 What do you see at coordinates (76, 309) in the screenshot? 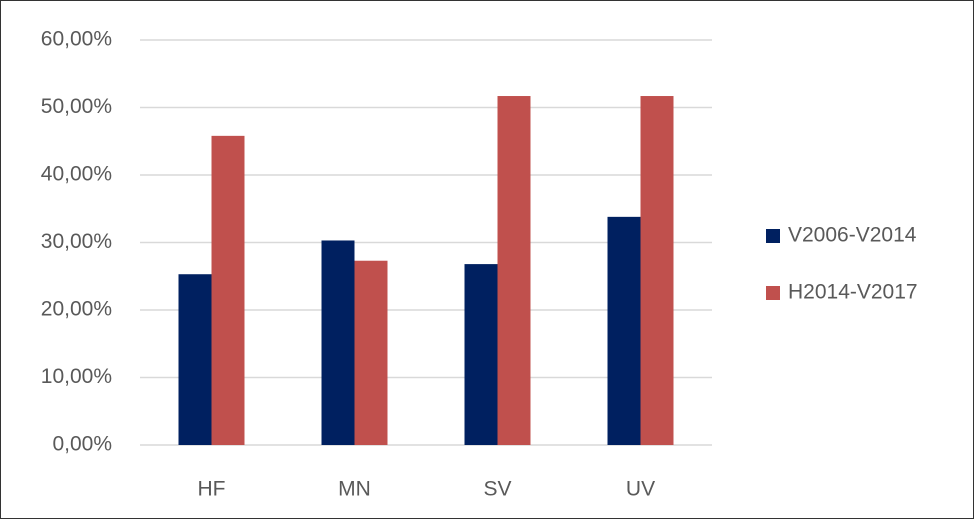
I see `y-tick-label: 20,00%` at bounding box center [76, 309].